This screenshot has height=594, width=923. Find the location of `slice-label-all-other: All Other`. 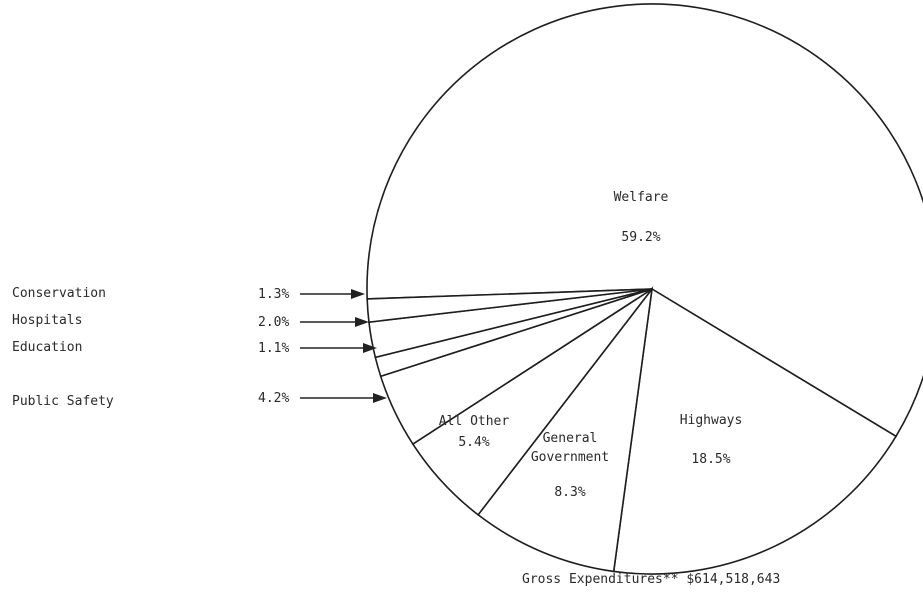

slice-label-all-other: All Other is located at coordinates (474, 421).